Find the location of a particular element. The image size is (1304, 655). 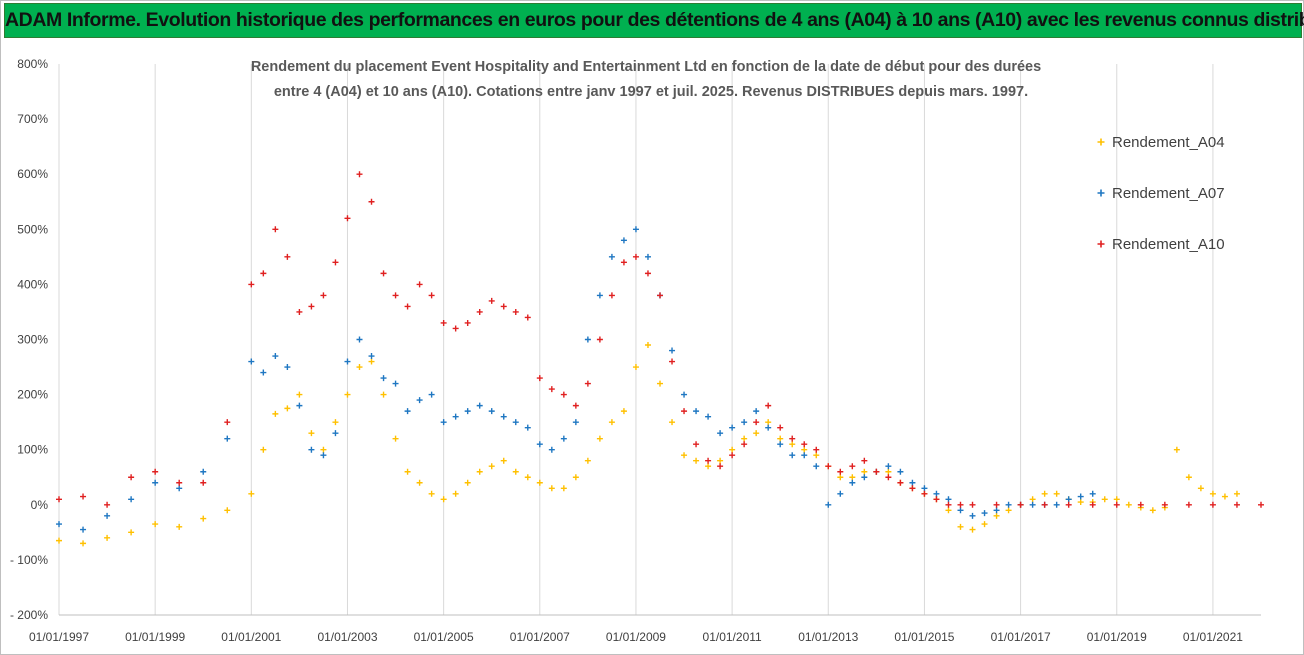

x-tick-label: 01/01/2005 is located at coordinates (444, 637).